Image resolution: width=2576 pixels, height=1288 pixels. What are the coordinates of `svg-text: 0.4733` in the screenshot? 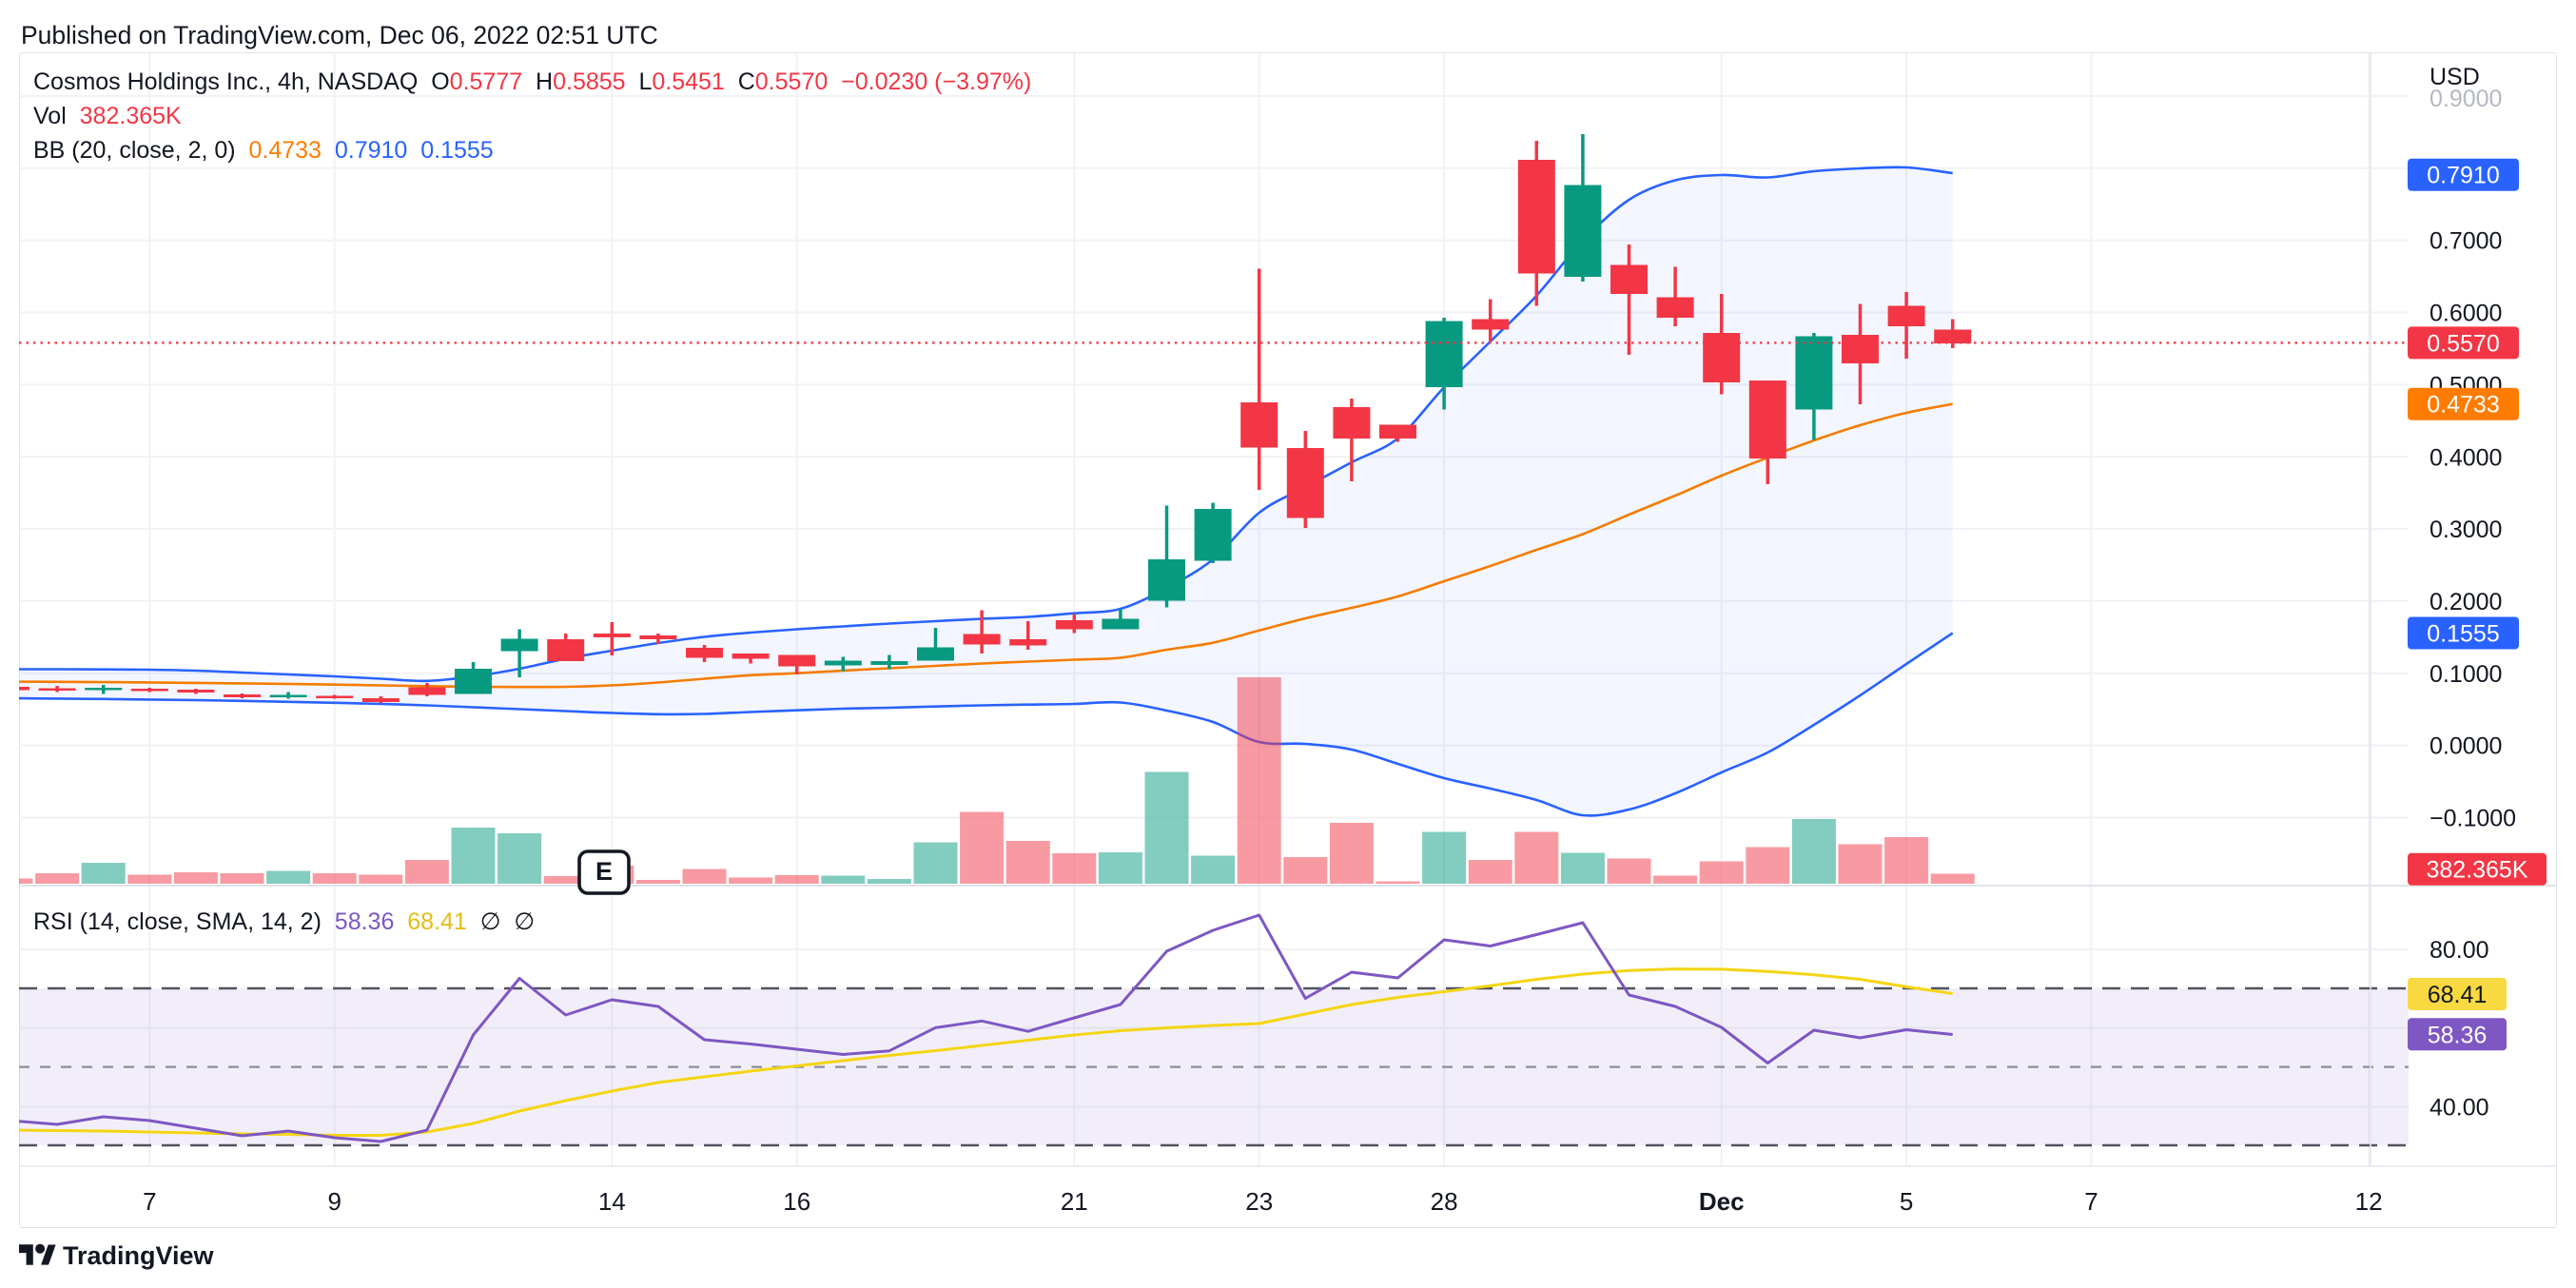 It's located at (2463, 405).